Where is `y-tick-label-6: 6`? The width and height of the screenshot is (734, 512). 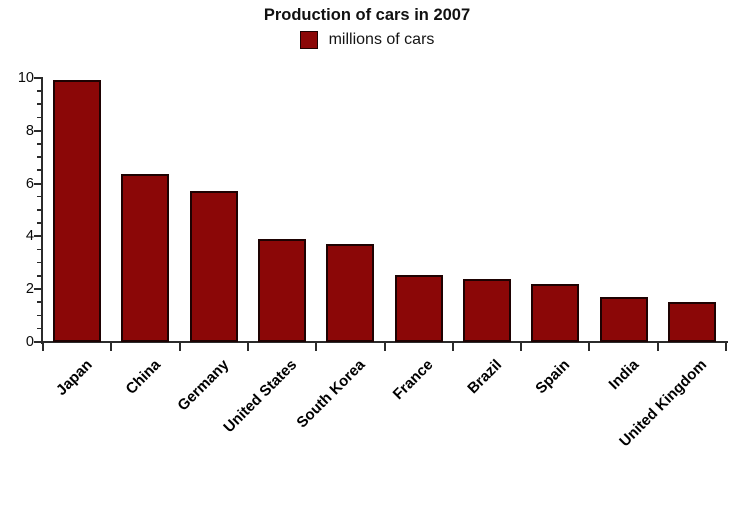
y-tick-label-6: 6 is located at coordinates (29, 183).